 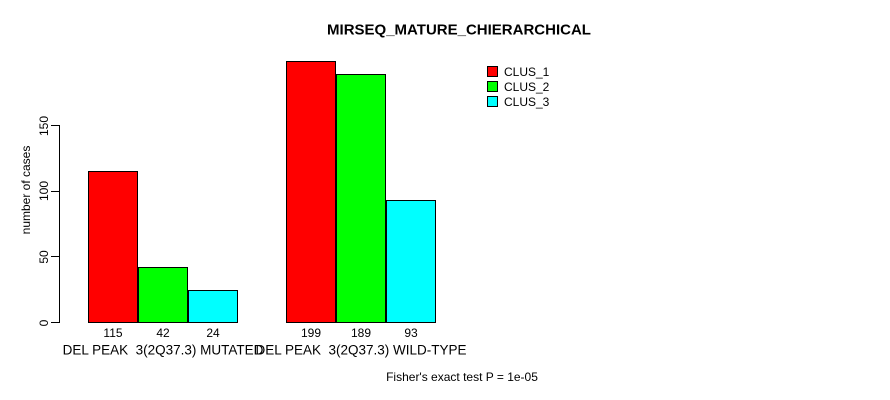 I want to click on bar-value-clus-3-group-2: 93, so click(x=411, y=333).